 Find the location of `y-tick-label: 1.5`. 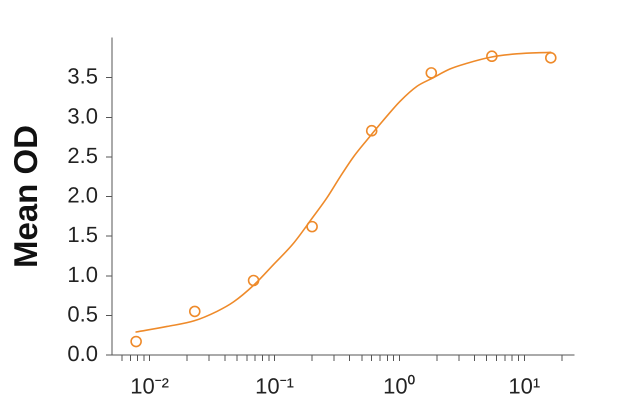

y-tick-label: 1.5 is located at coordinates (82, 235).